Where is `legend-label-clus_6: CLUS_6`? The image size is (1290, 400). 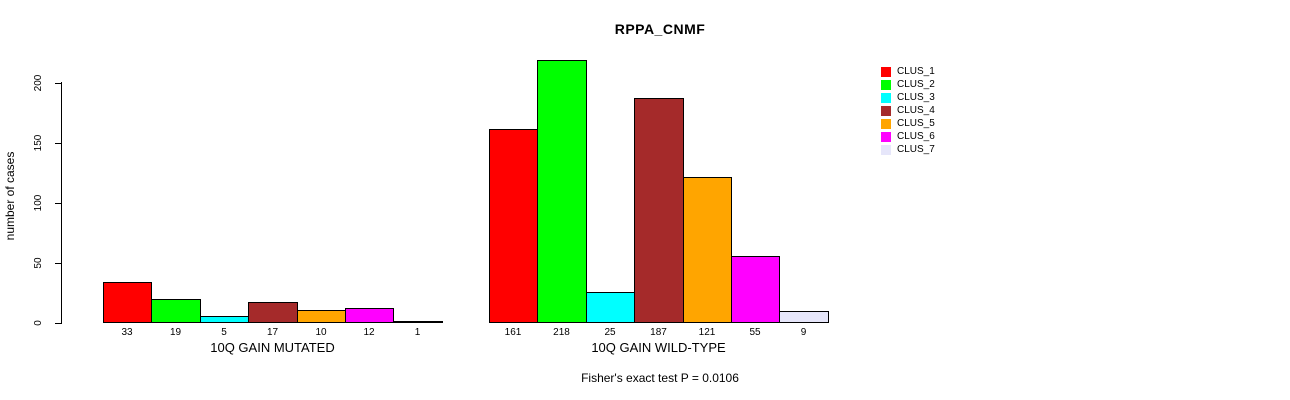 legend-label-clus_6: CLUS_6 is located at coordinates (916, 136).